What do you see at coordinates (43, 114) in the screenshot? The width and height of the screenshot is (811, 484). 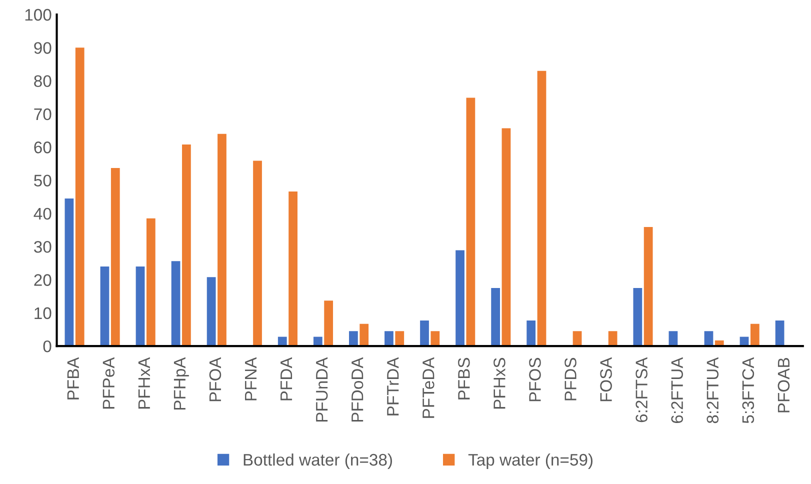 I see `y-tick-label: 70` at bounding box center [43, 114].